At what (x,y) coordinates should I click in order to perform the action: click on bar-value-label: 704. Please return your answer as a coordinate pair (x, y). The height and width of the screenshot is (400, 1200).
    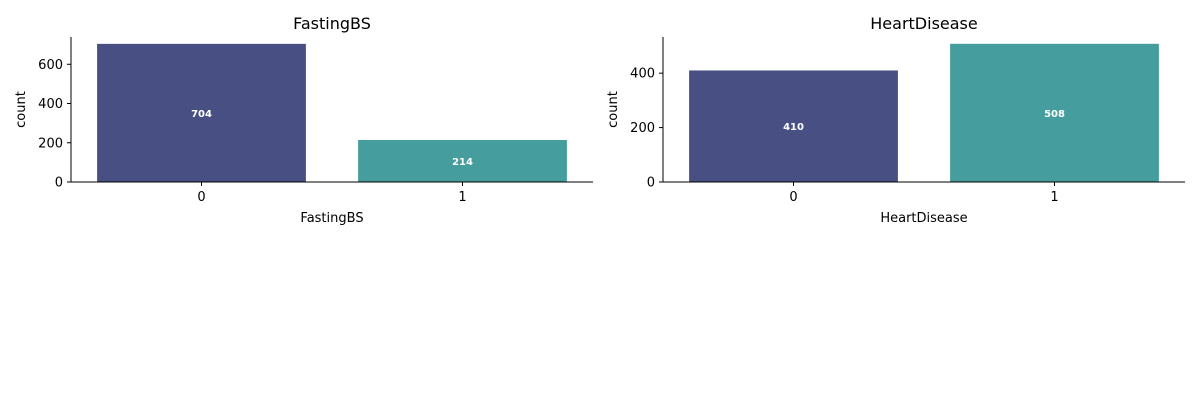
    Looking at the image, I should click on (201, 114).